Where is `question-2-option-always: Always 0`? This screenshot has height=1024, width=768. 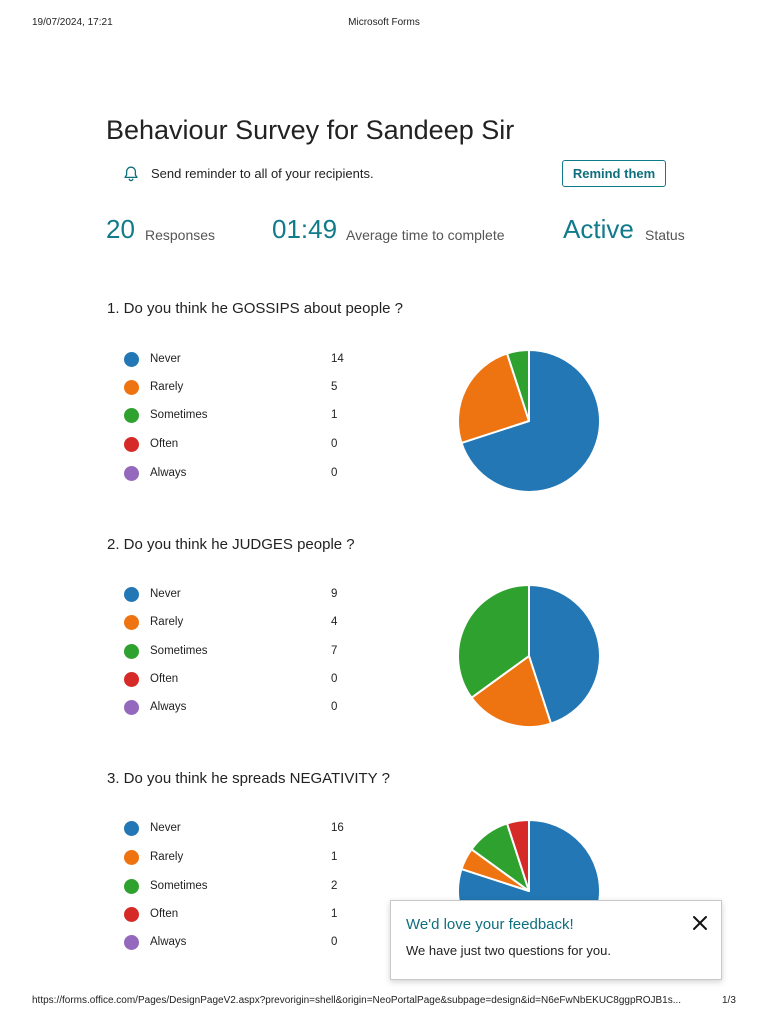
question-2-option-always: Always 0 is located at coordinates (239, 708).